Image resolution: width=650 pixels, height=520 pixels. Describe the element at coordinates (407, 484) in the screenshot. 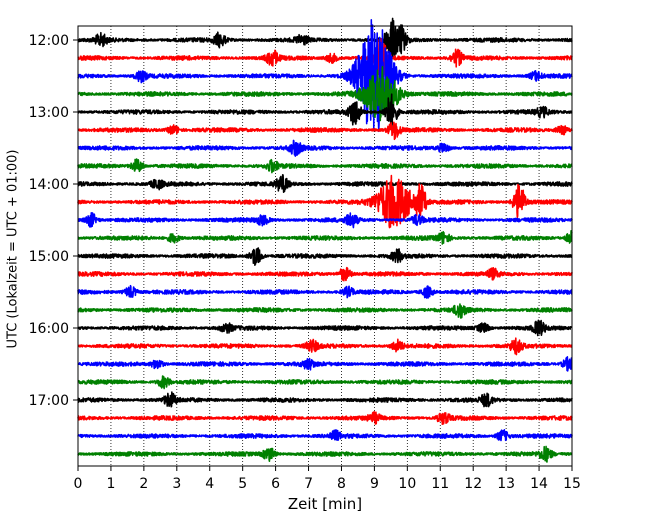

I see `x-tick-label-10: 10` at that location.